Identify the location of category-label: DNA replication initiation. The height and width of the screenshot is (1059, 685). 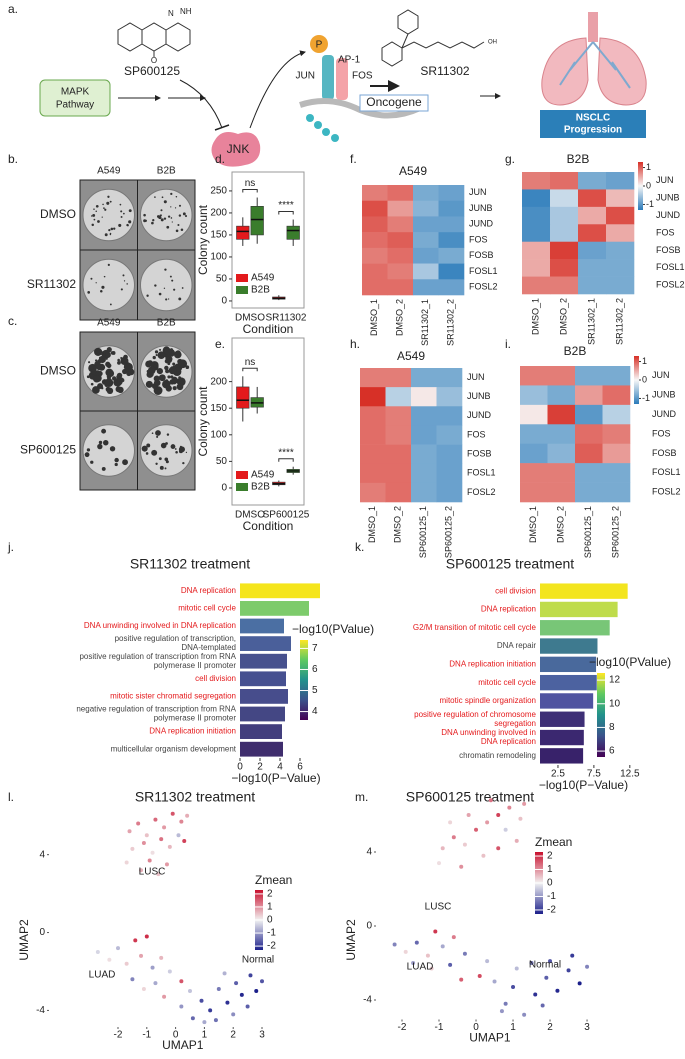
(192, 731).